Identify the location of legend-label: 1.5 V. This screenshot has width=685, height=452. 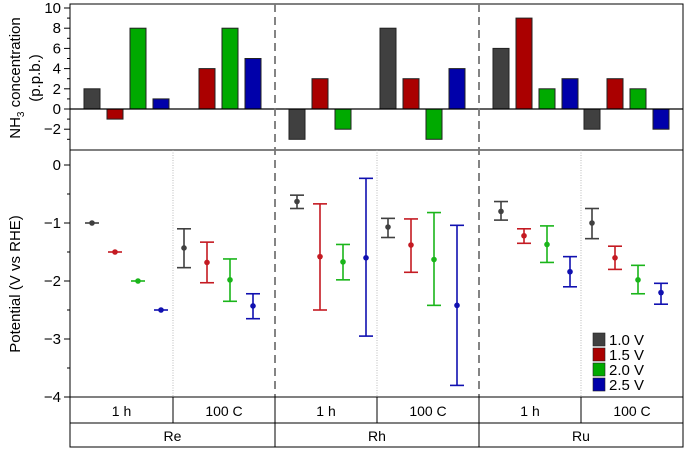
(626, 355).